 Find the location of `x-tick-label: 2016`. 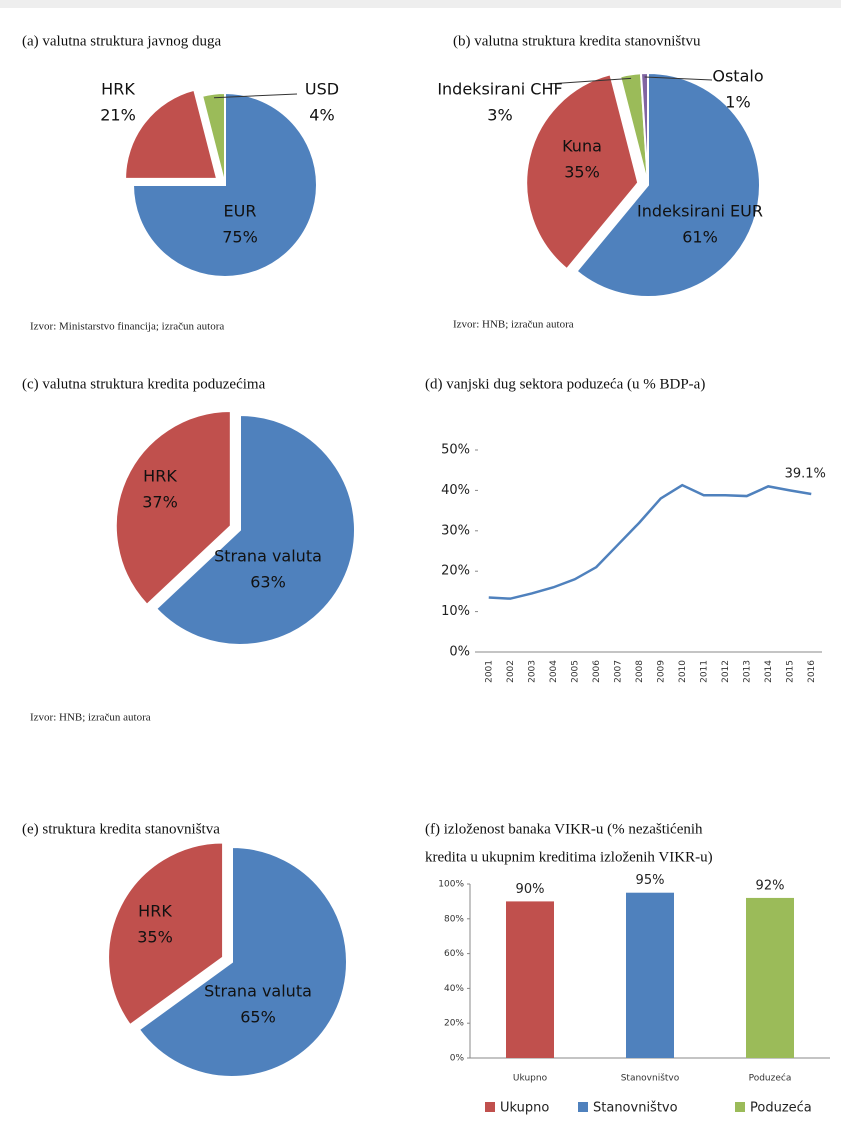

x-tick-label: 2016 is located at coordinates (812, 671).